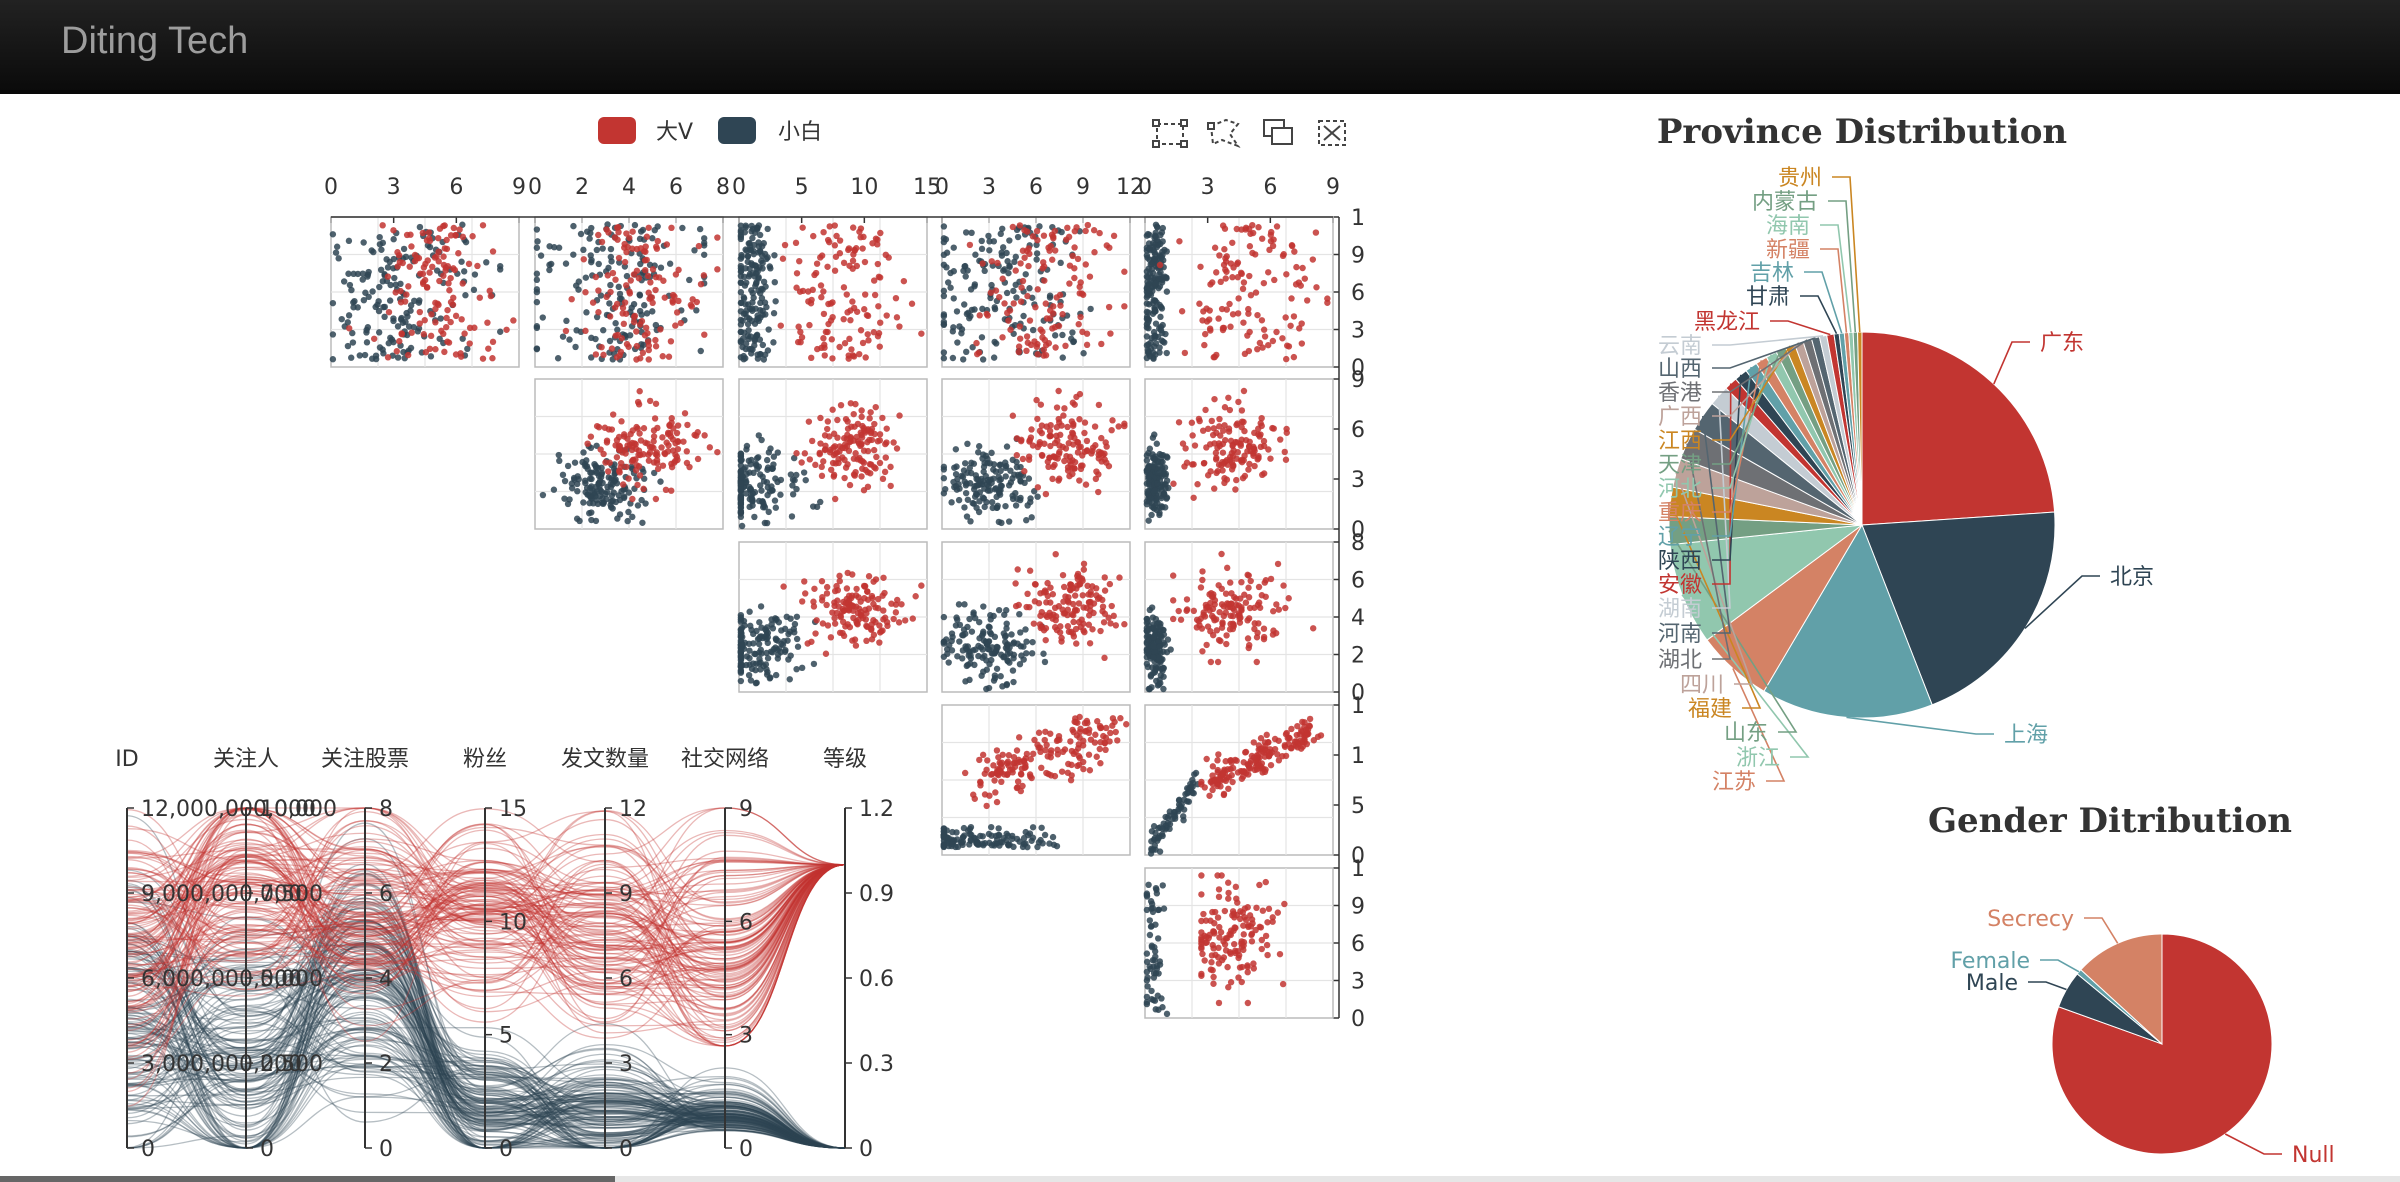  What do you see at coordinates (126, 759) in the screenshot?
I see `parallel-axis-name: ID` at bounding box center [126, 759].